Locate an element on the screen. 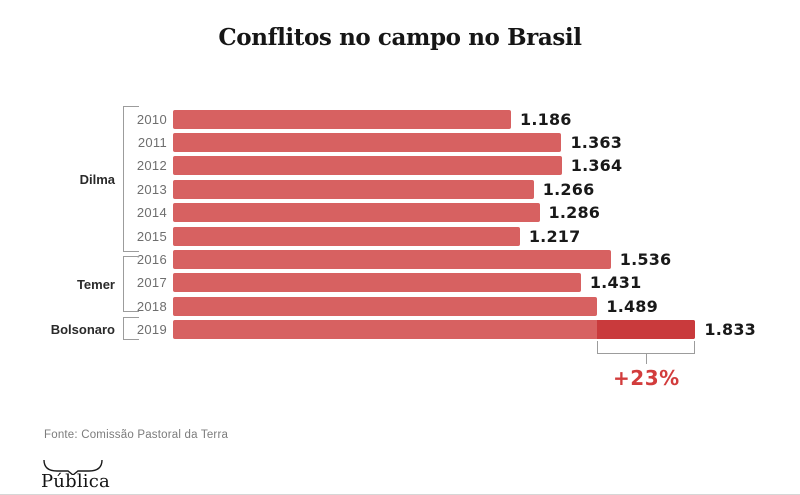 The height and width of the screenshot is (495, 800). bar-2018 is located at coordinates (385, 306).